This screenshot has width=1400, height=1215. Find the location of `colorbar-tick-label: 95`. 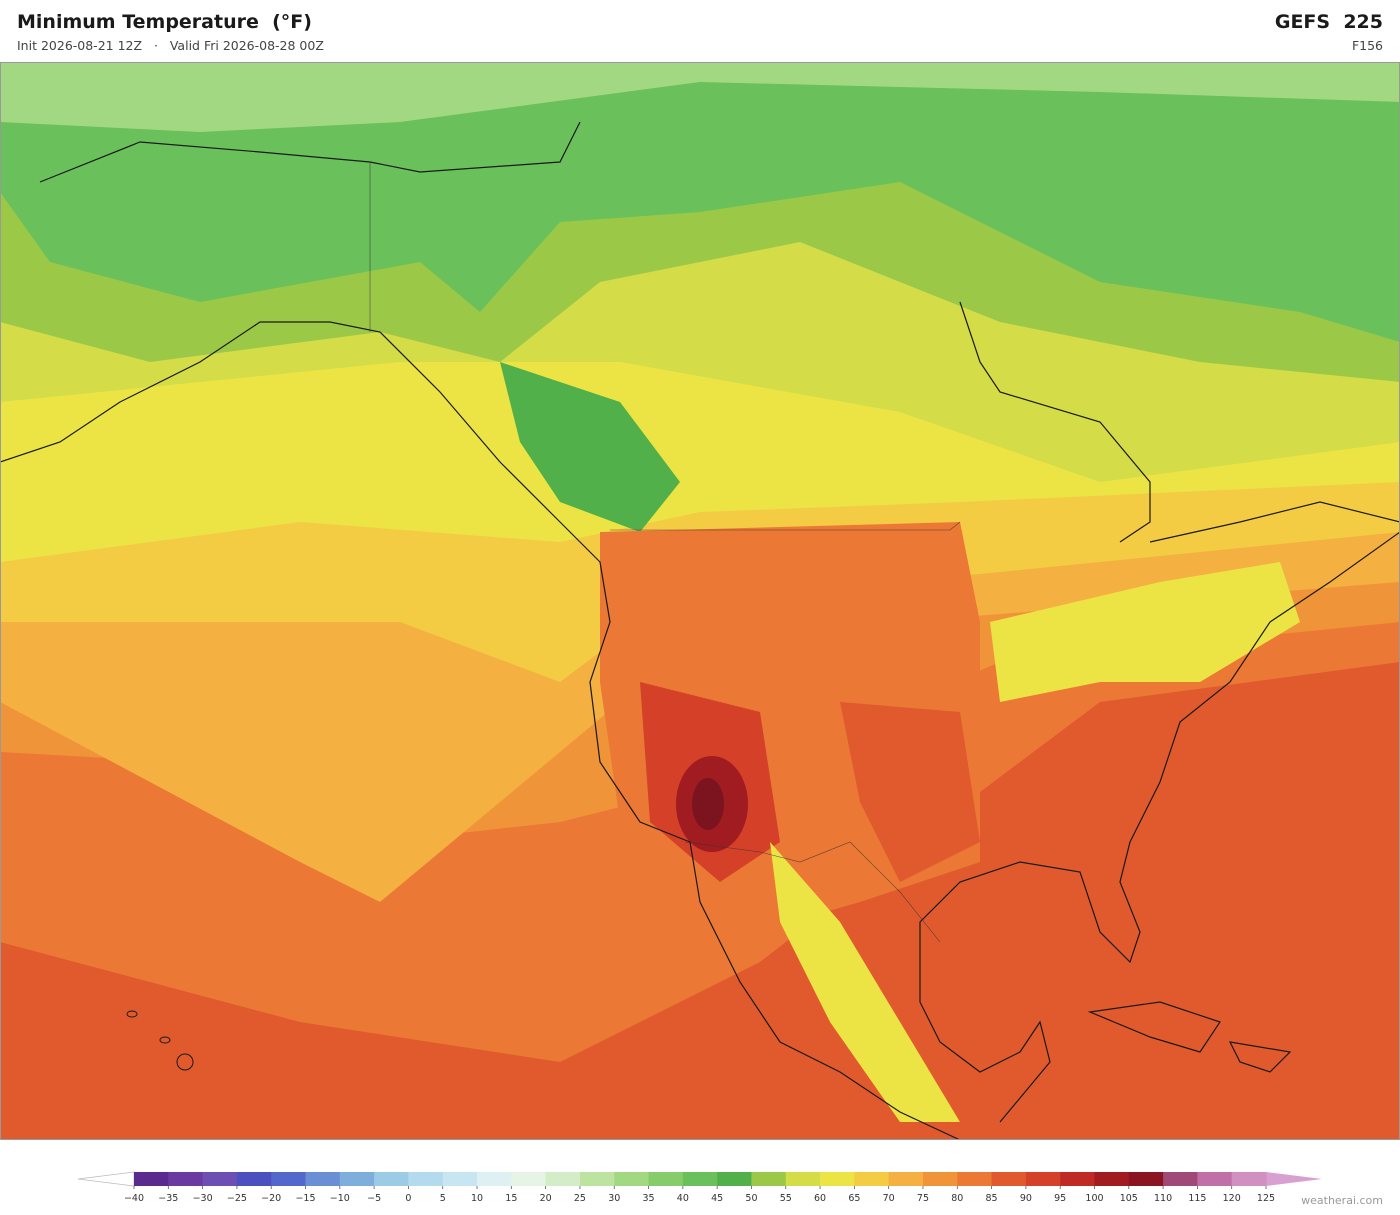

colorbar-tick-label: 95 is located at coordinates (1060, 1198).